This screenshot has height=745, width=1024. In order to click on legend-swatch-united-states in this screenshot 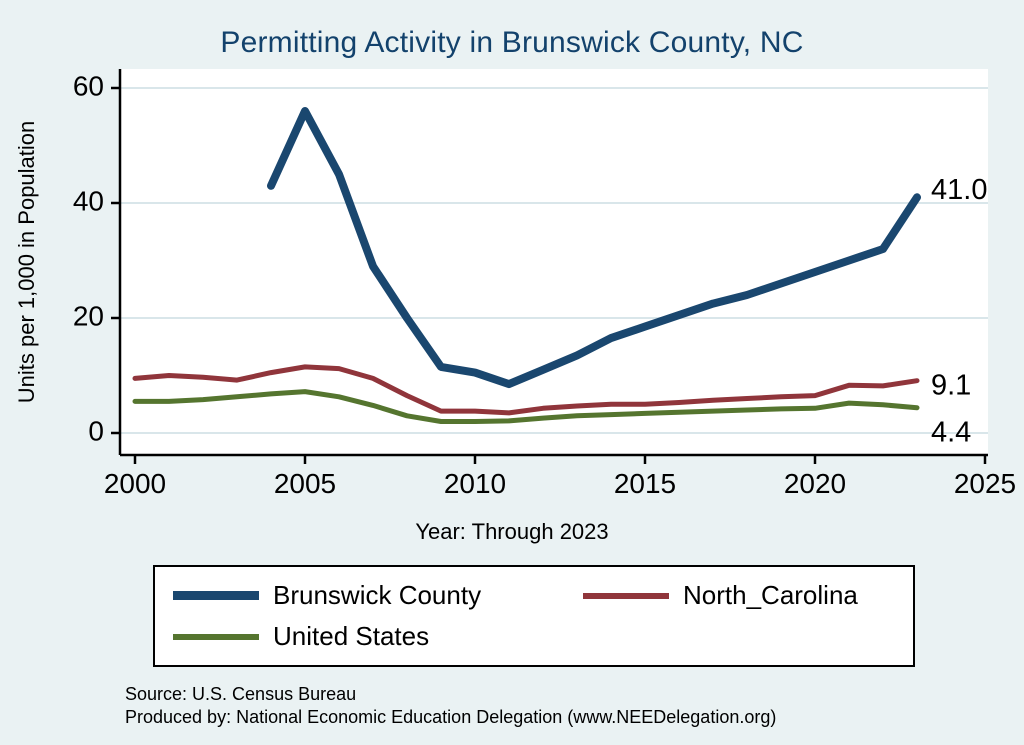, I will do `click(216, 636)`.